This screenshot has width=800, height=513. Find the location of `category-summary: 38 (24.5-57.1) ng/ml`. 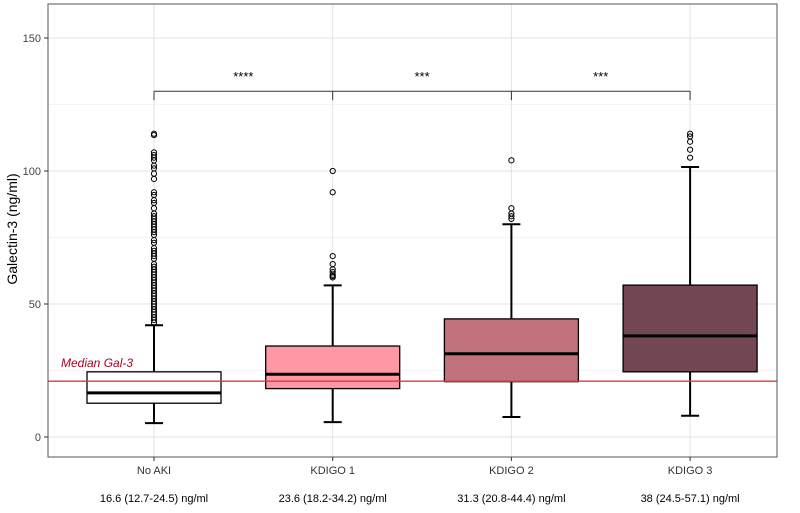

category-summary: 38 (24.5-57.1) ng/ml is located at coordinates (690, 499).